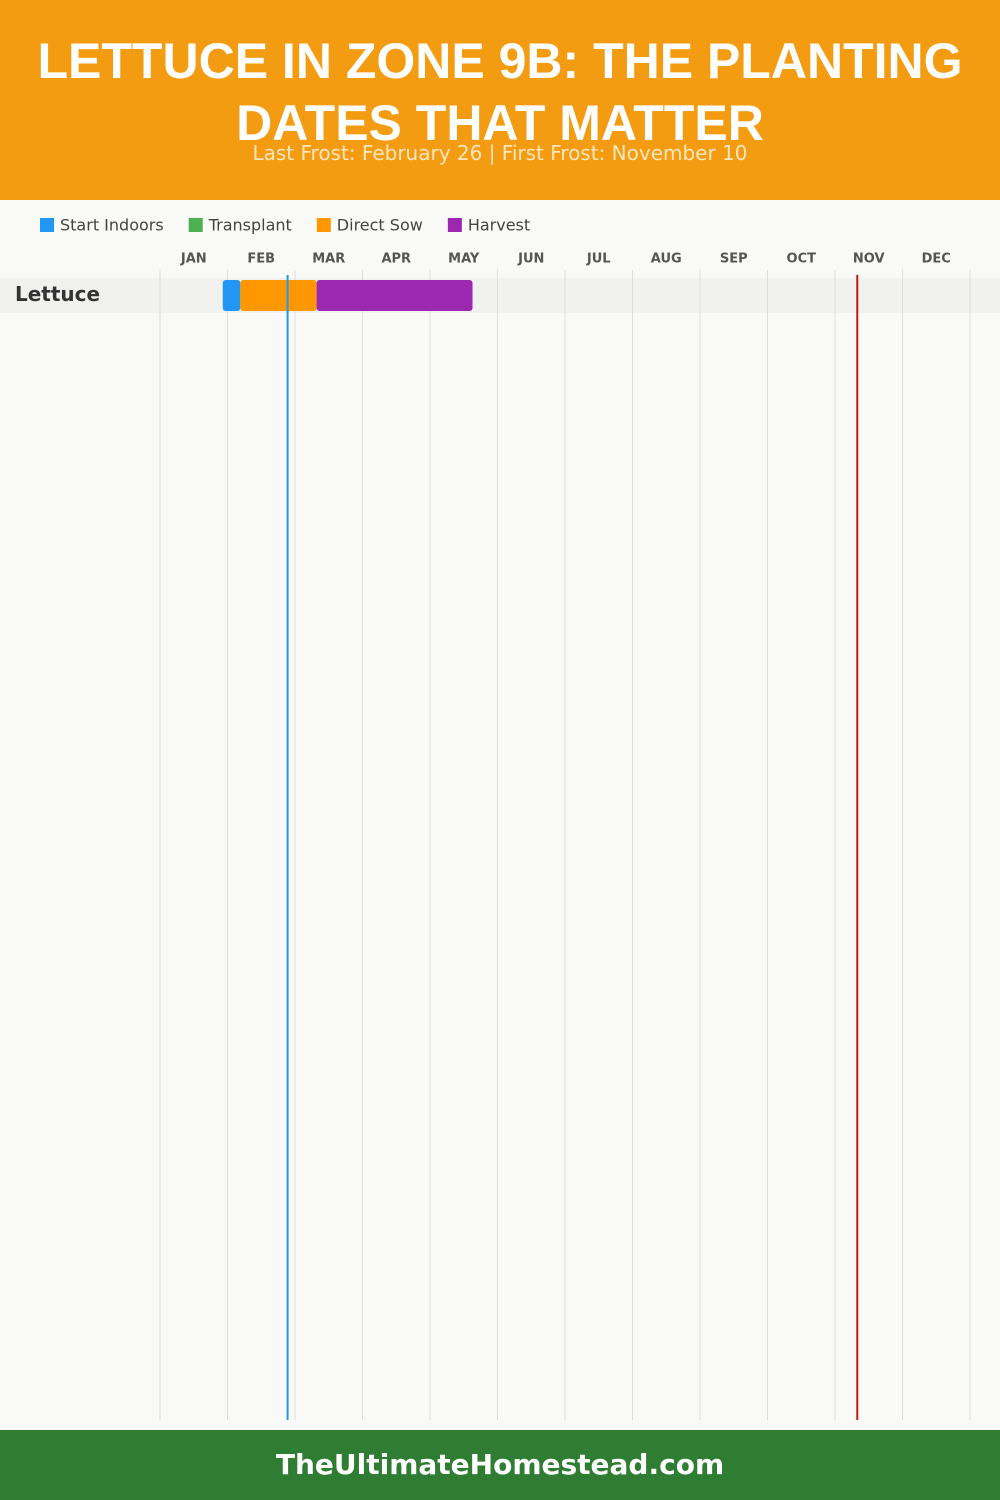 The height and width of the screenshot is (1500, 1000). Describe the element at coordinates (500, 295) in the screenshot. I see `row-band` at that location.